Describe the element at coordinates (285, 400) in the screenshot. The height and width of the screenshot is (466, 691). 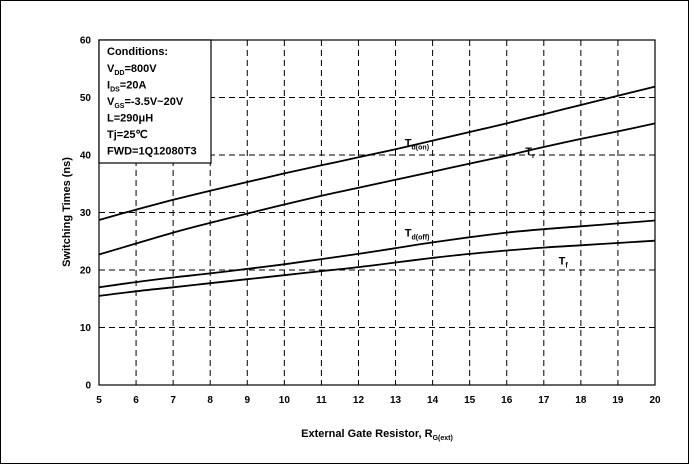
I see `x-tick-label: 10` at that location.